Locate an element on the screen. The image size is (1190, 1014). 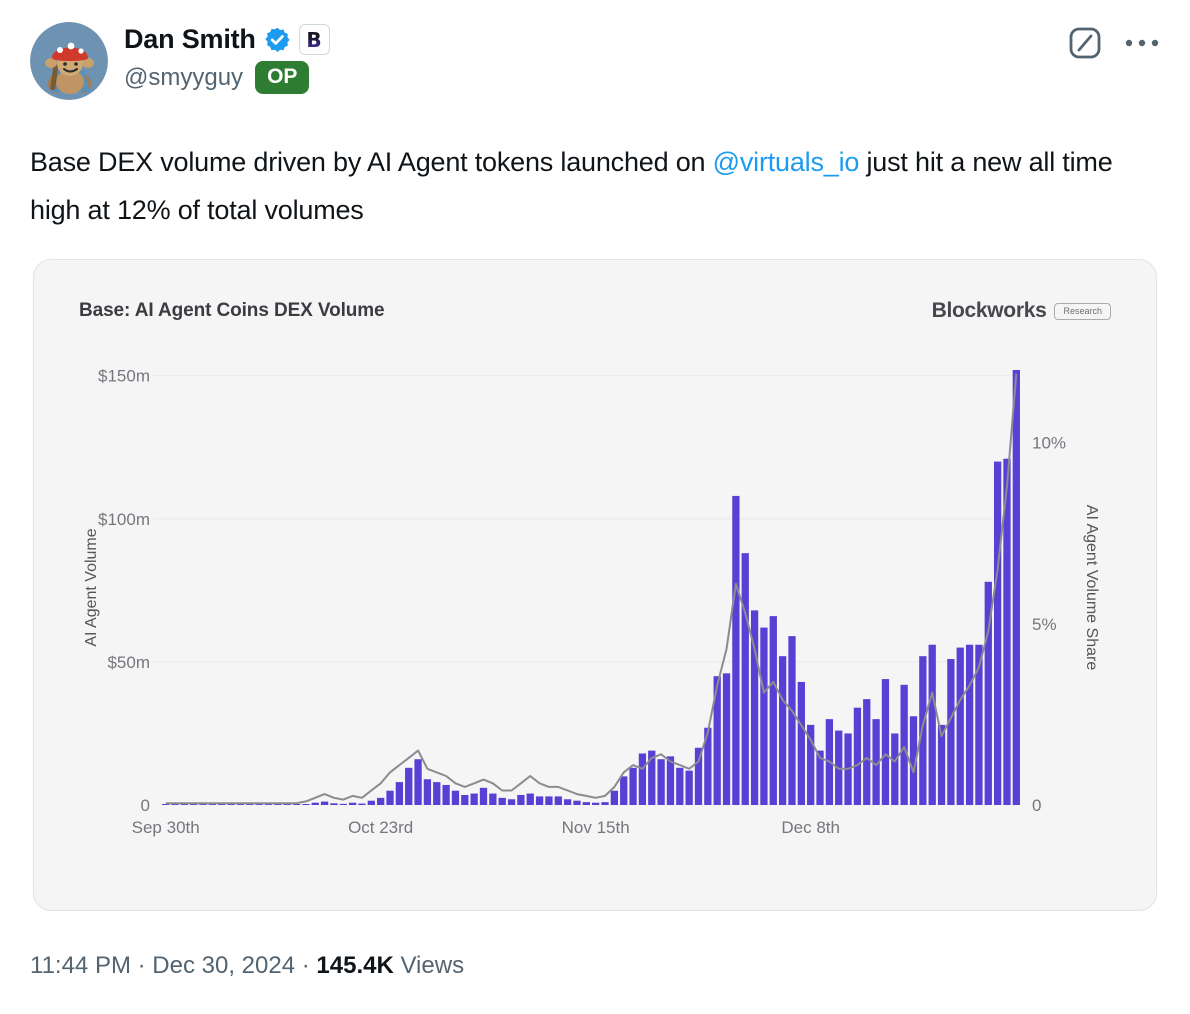
x-axis-tick-label: Oct 23rd is located at coordinates (380, 827).